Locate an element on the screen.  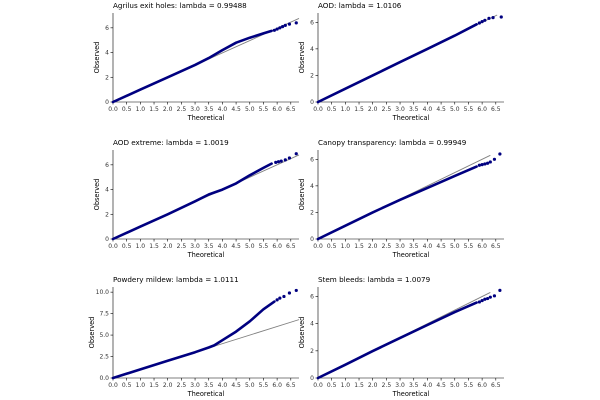
panel-title: Stem bleeds: lambda = 1.0079 is located at coordinates (374, 279).